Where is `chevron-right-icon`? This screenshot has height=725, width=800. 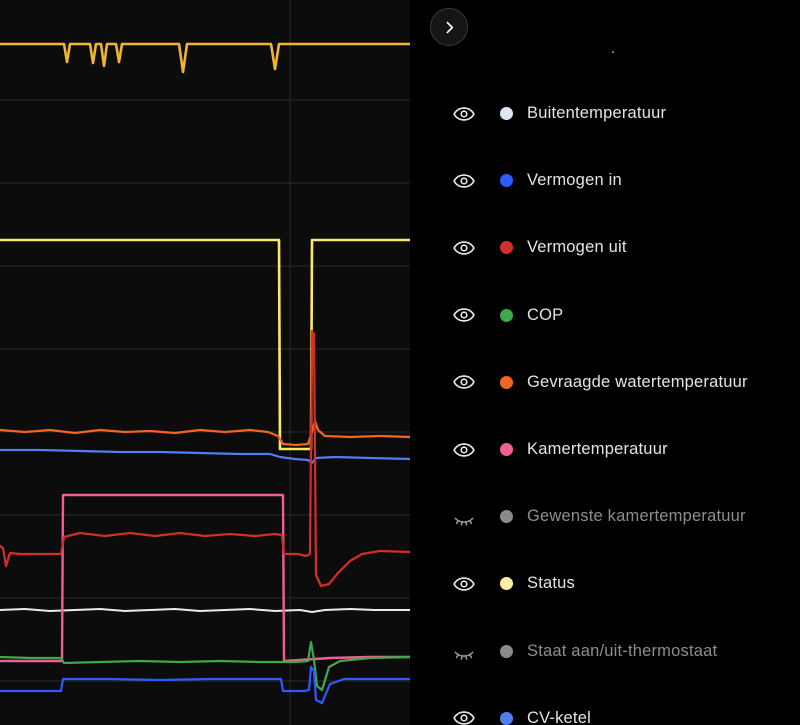
chevron-right-icon is located at coordinates (449, 27).